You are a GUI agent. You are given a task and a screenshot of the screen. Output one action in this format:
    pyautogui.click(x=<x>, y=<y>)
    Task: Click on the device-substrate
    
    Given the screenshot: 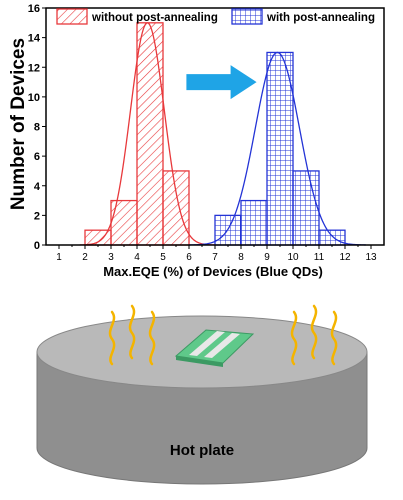 What is the action you would take?
    pyautogui.click(x=214, y=348)
    